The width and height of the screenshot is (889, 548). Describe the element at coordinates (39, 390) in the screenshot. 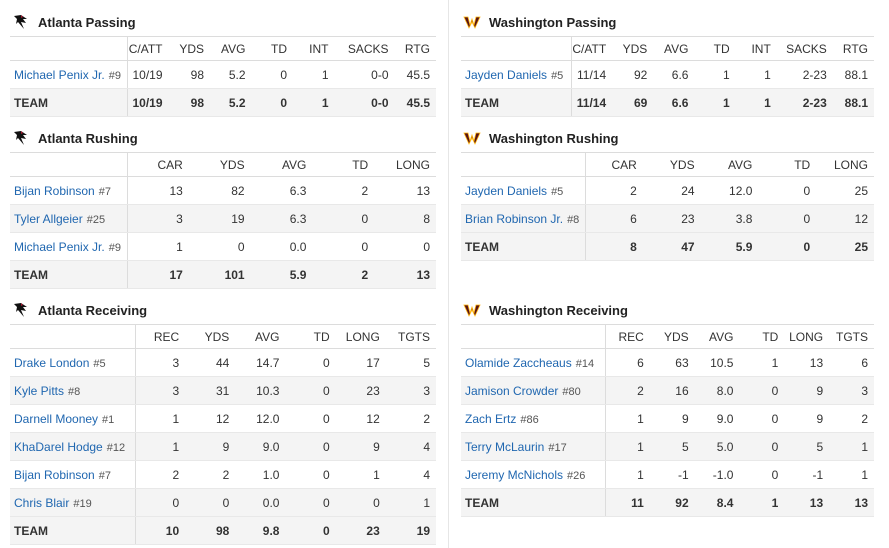

I see `player-link: Kyle Pitts` at that location.